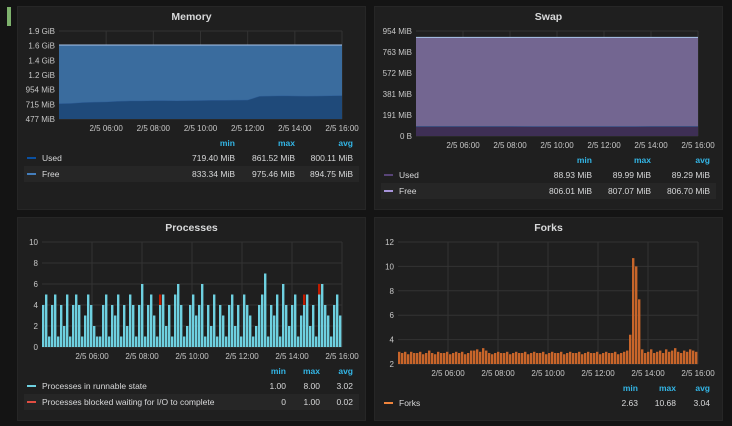 This screenshot has height=426, width=732. What do you see at coordinates (331, 174) in the screenshot?
I see `legend-avg: 894.75 MiB` at bounding box center [331, 174].